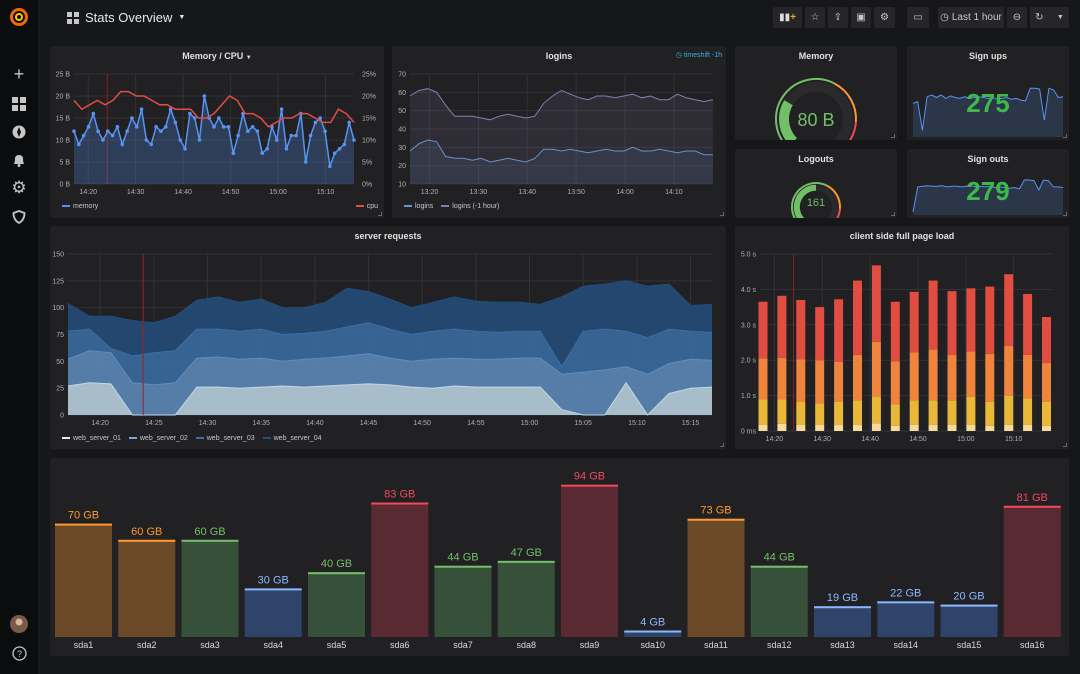  Describe the element at coordinates (225, 438) in the screenshot. I see `legend-item-web-server-03: web_server_03` at that location.